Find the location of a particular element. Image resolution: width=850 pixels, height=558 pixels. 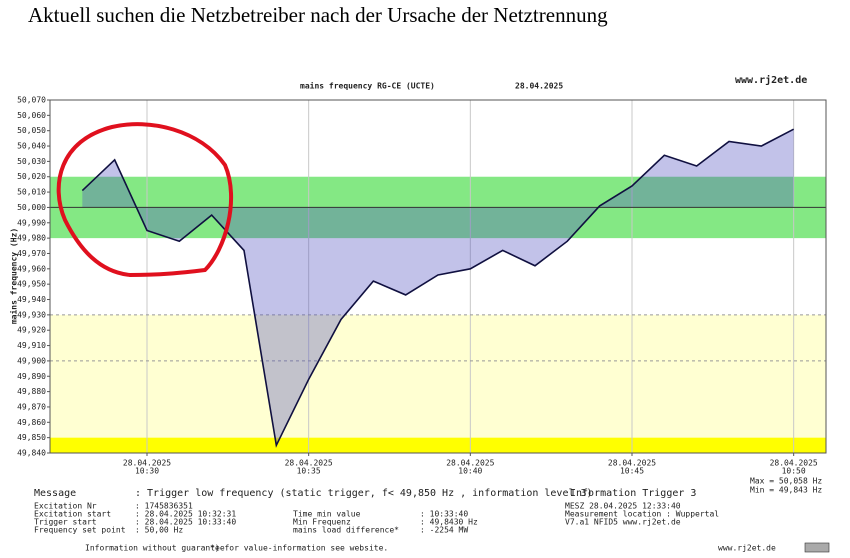

info-label: Min Frequenz is located at coordinates (322, 522).